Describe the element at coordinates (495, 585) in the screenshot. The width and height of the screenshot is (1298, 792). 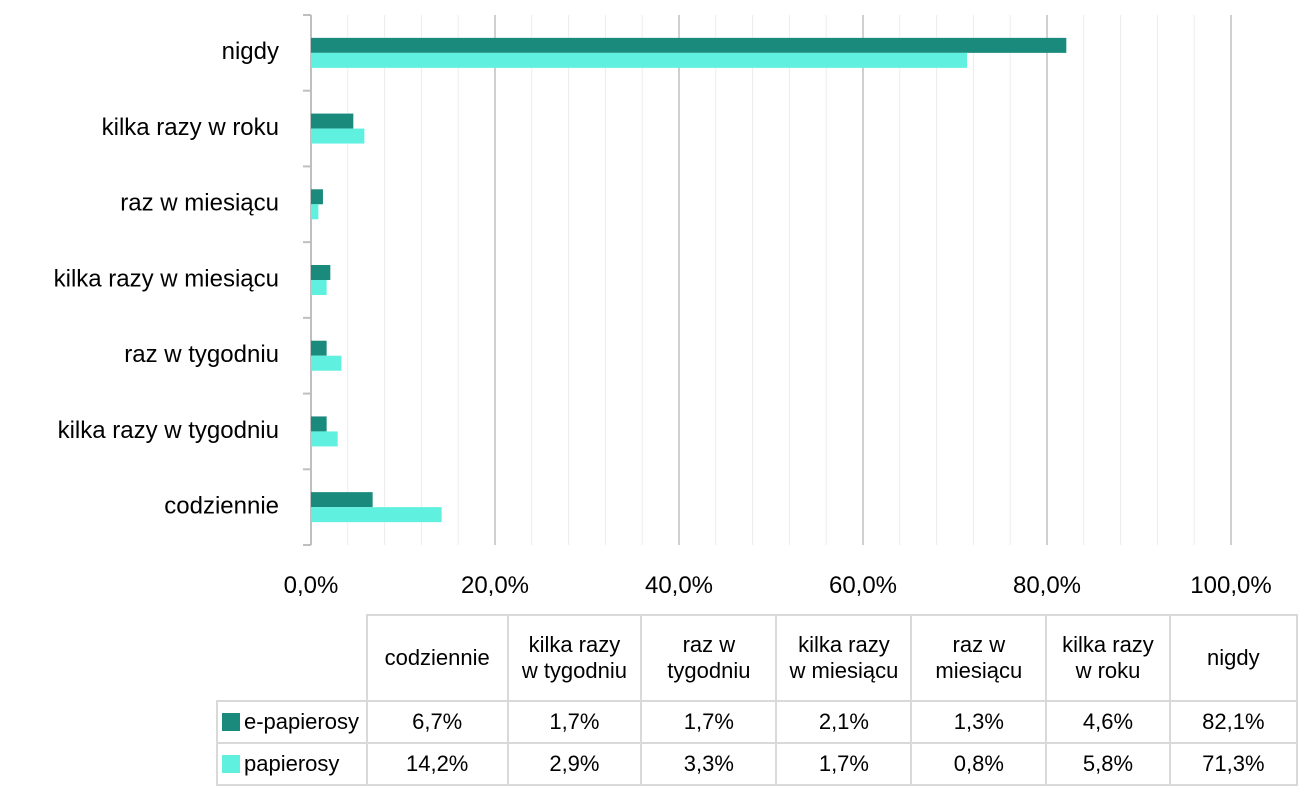
I see `x-tick-label: 20,0%` at that location.